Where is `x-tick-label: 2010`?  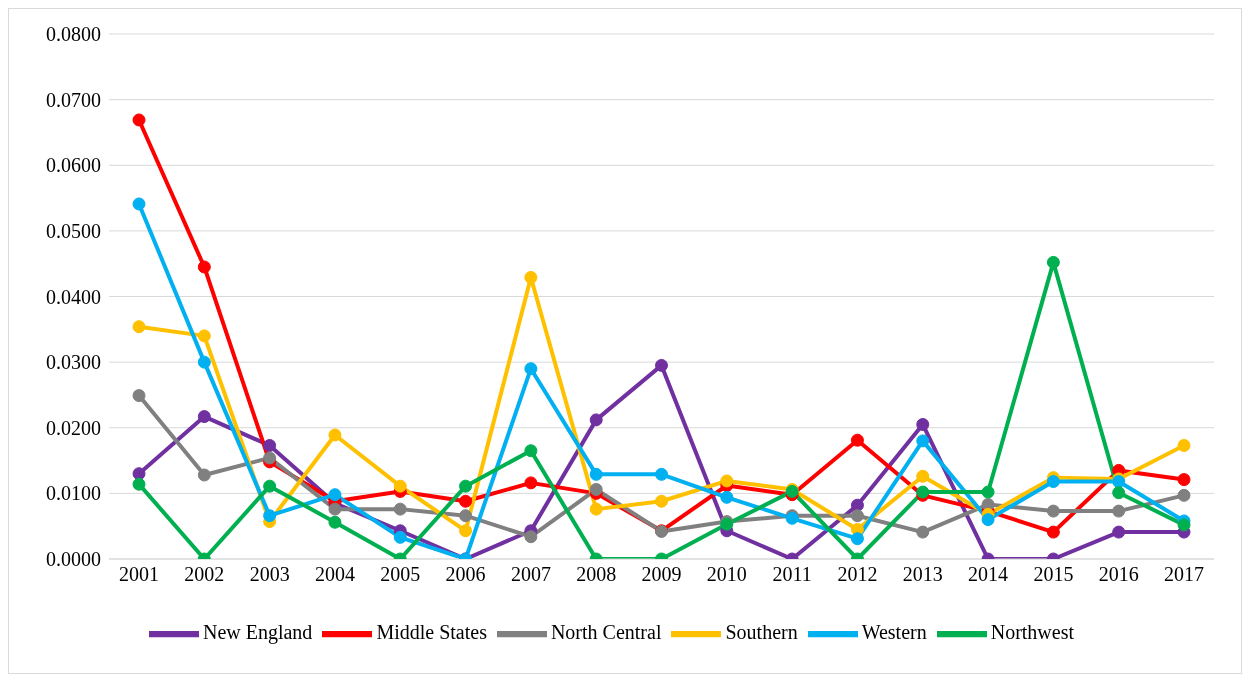 x-tick-label: 2010 is located at coordinates (726, 574).